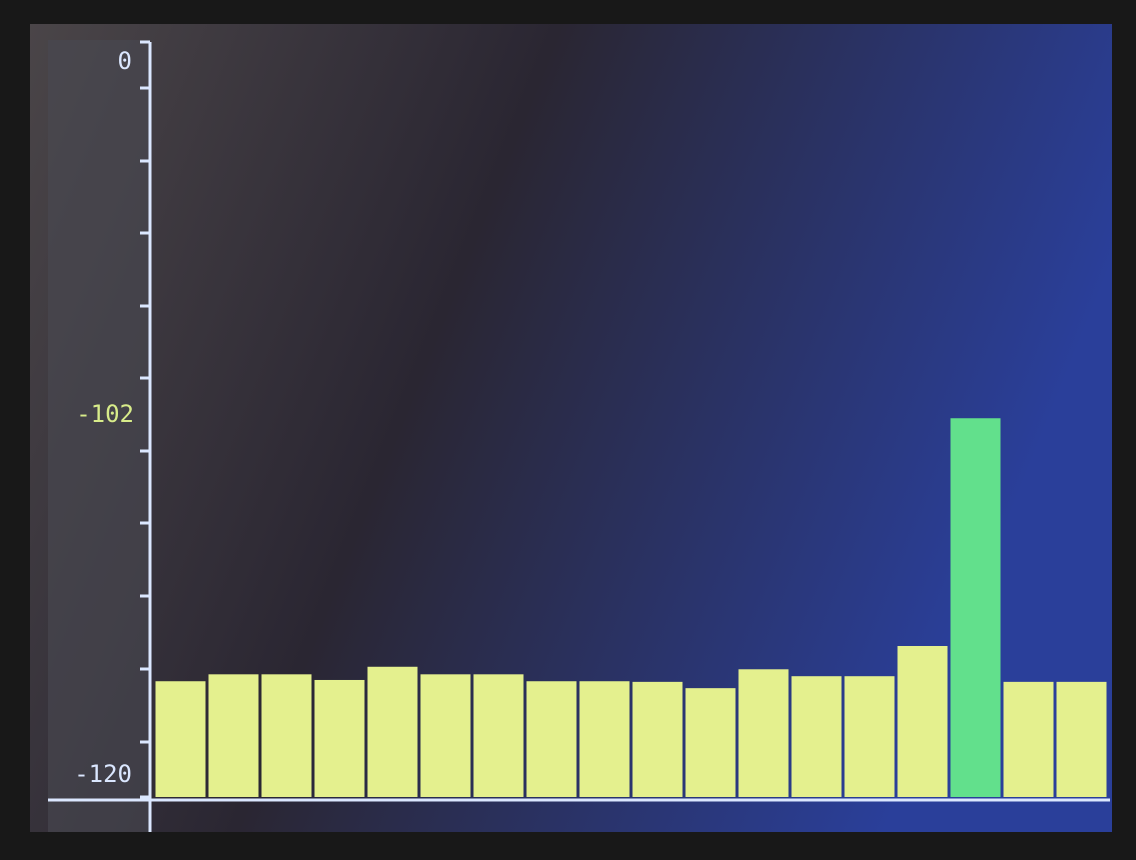 The image size is (1136, 860). What do you see at coordinates (125, 61) in the screenshot?
I see `y-tick-label: 0` at bounding box center [125, 61].